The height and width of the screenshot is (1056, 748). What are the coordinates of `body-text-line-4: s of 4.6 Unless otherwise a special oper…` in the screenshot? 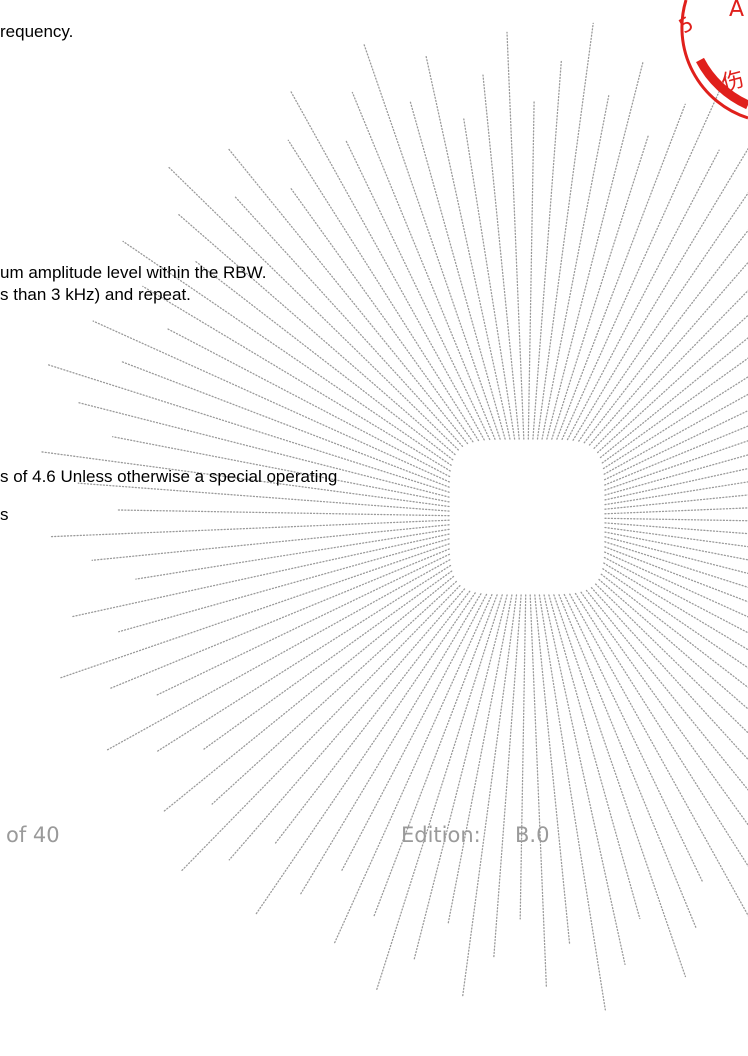 It's located at (169, 476).